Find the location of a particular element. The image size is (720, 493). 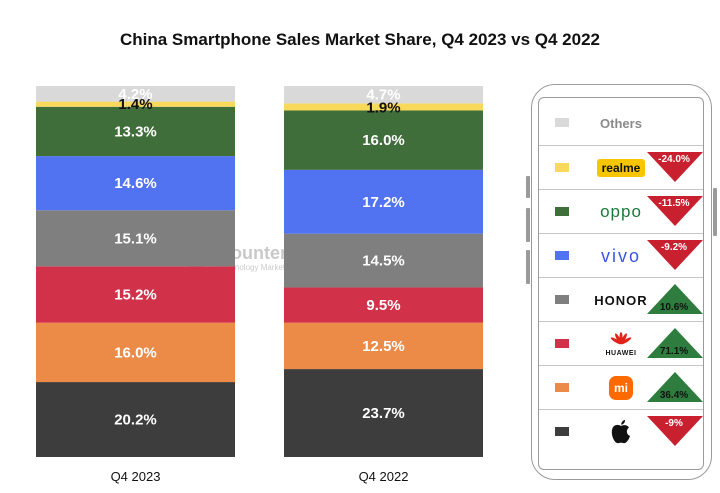

change-indicator: 10.6% is located at coordinates (676, 300).